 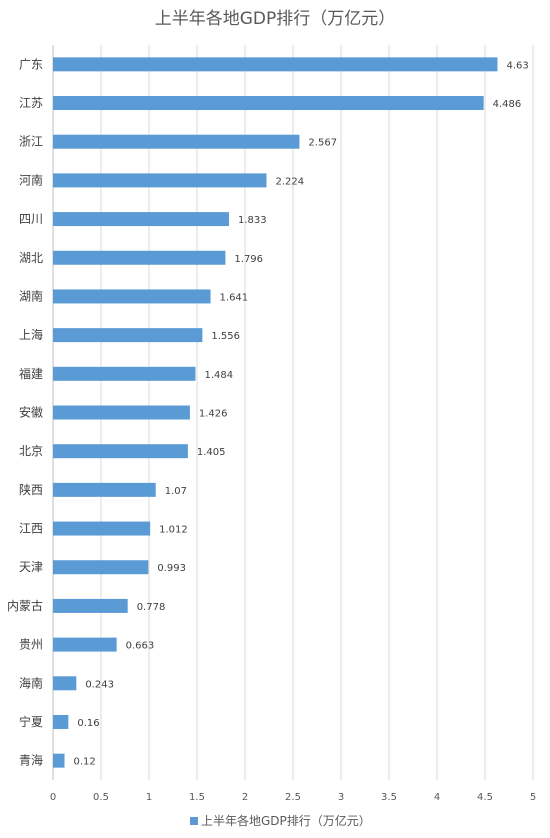 What do you see at coordinates (31, 489) in the screenshot?
I see `category-label: 陕西` at bounding box center [31, 489].